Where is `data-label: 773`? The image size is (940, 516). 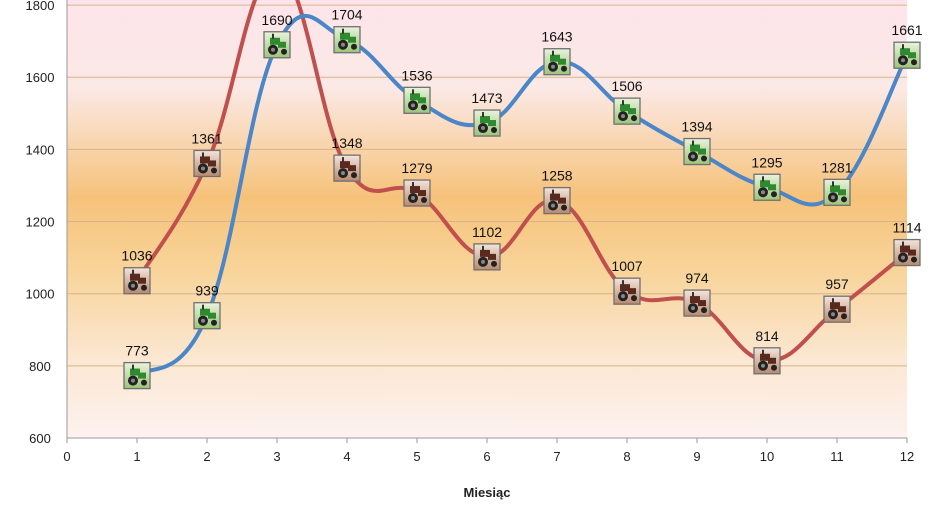 data-label: 773 is located at coordinates (137, 351).